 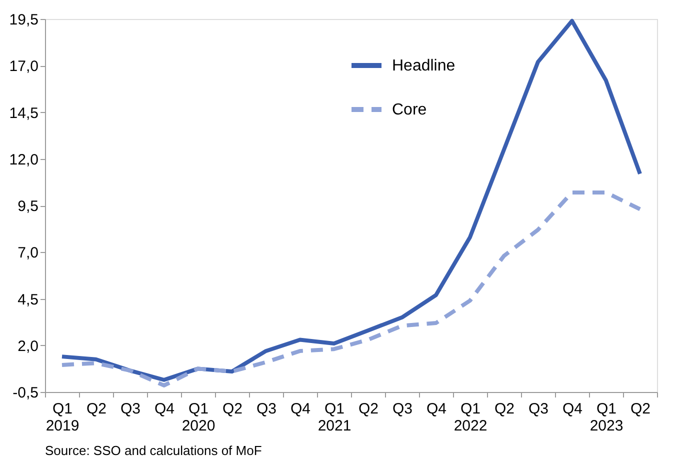 What do you see at coordinates (471, 417) in the screenshot?
I see `x-tick-label: Q1 2022` at bounding box center [471, 417].